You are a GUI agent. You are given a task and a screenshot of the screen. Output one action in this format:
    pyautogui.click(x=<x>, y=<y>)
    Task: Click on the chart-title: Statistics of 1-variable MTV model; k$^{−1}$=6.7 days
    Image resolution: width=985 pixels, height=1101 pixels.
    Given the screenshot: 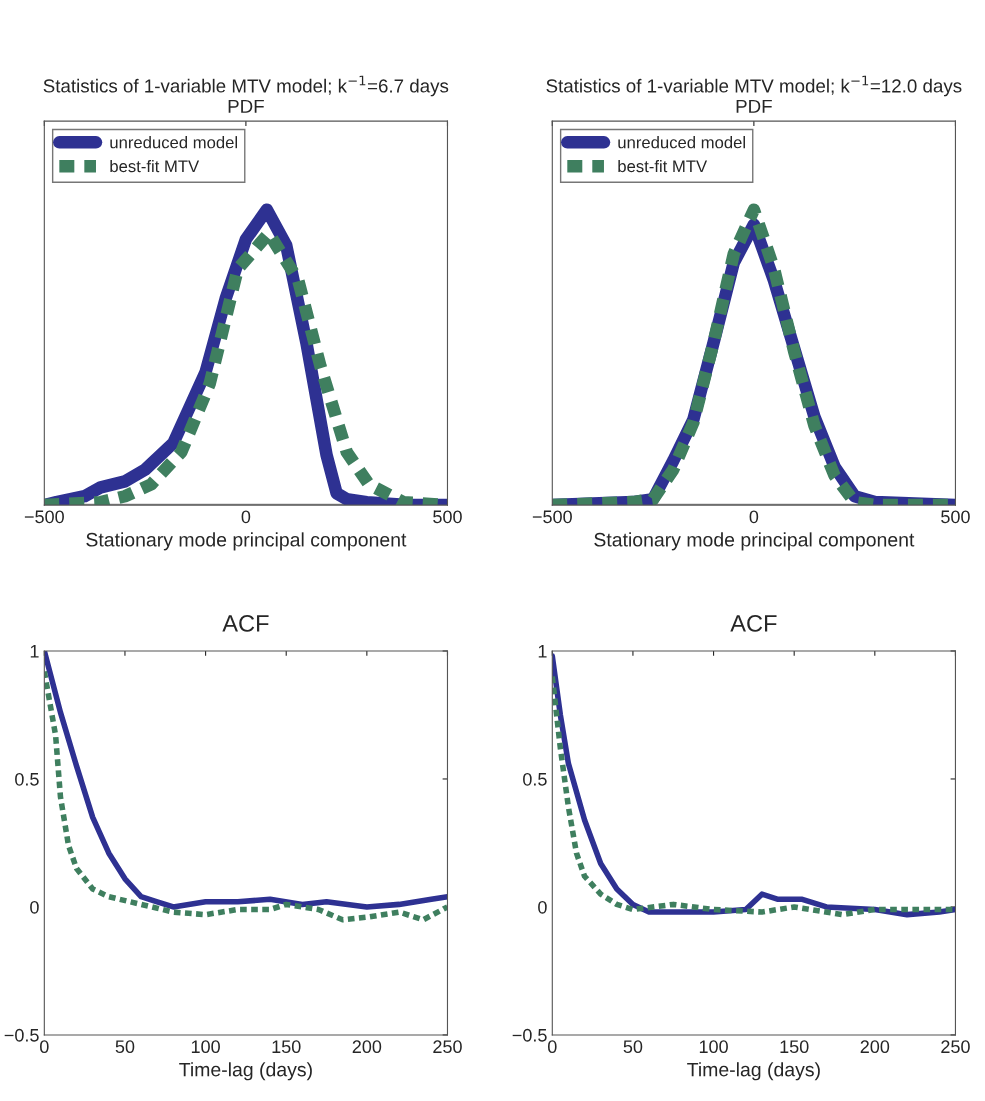 What is the action you would take?
    pyautogui.click(x=246, y=86)
    